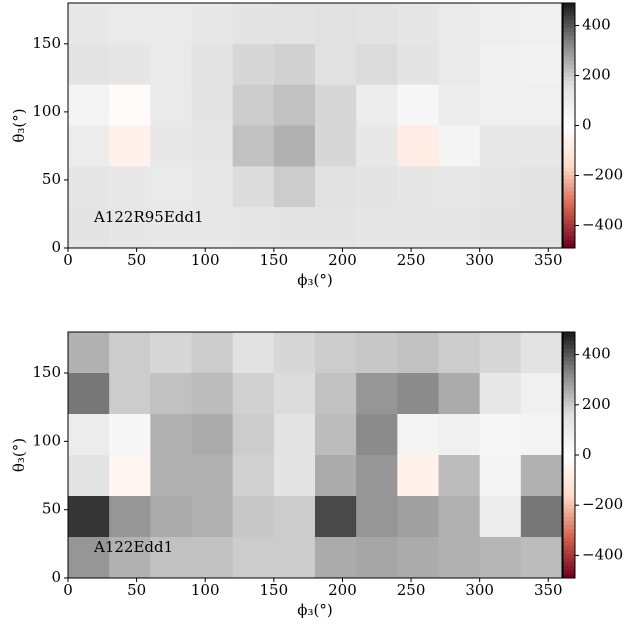 Image resolution: width=632 pixels, height=626 pixels. What do you see at coordinates (602, 175) in the screenshot?
I see `colorbar-tick-label: −200` at bounding box center [602, 175].